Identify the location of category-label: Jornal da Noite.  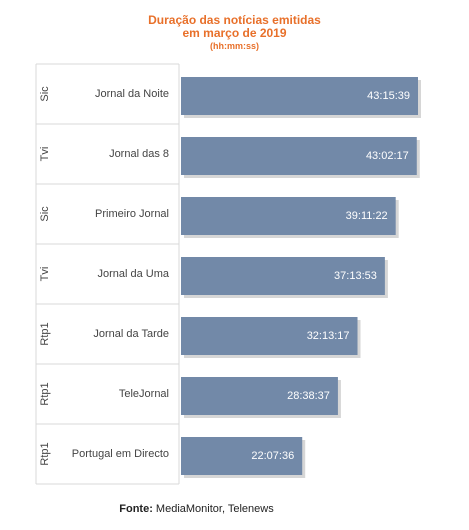
(132, 94).